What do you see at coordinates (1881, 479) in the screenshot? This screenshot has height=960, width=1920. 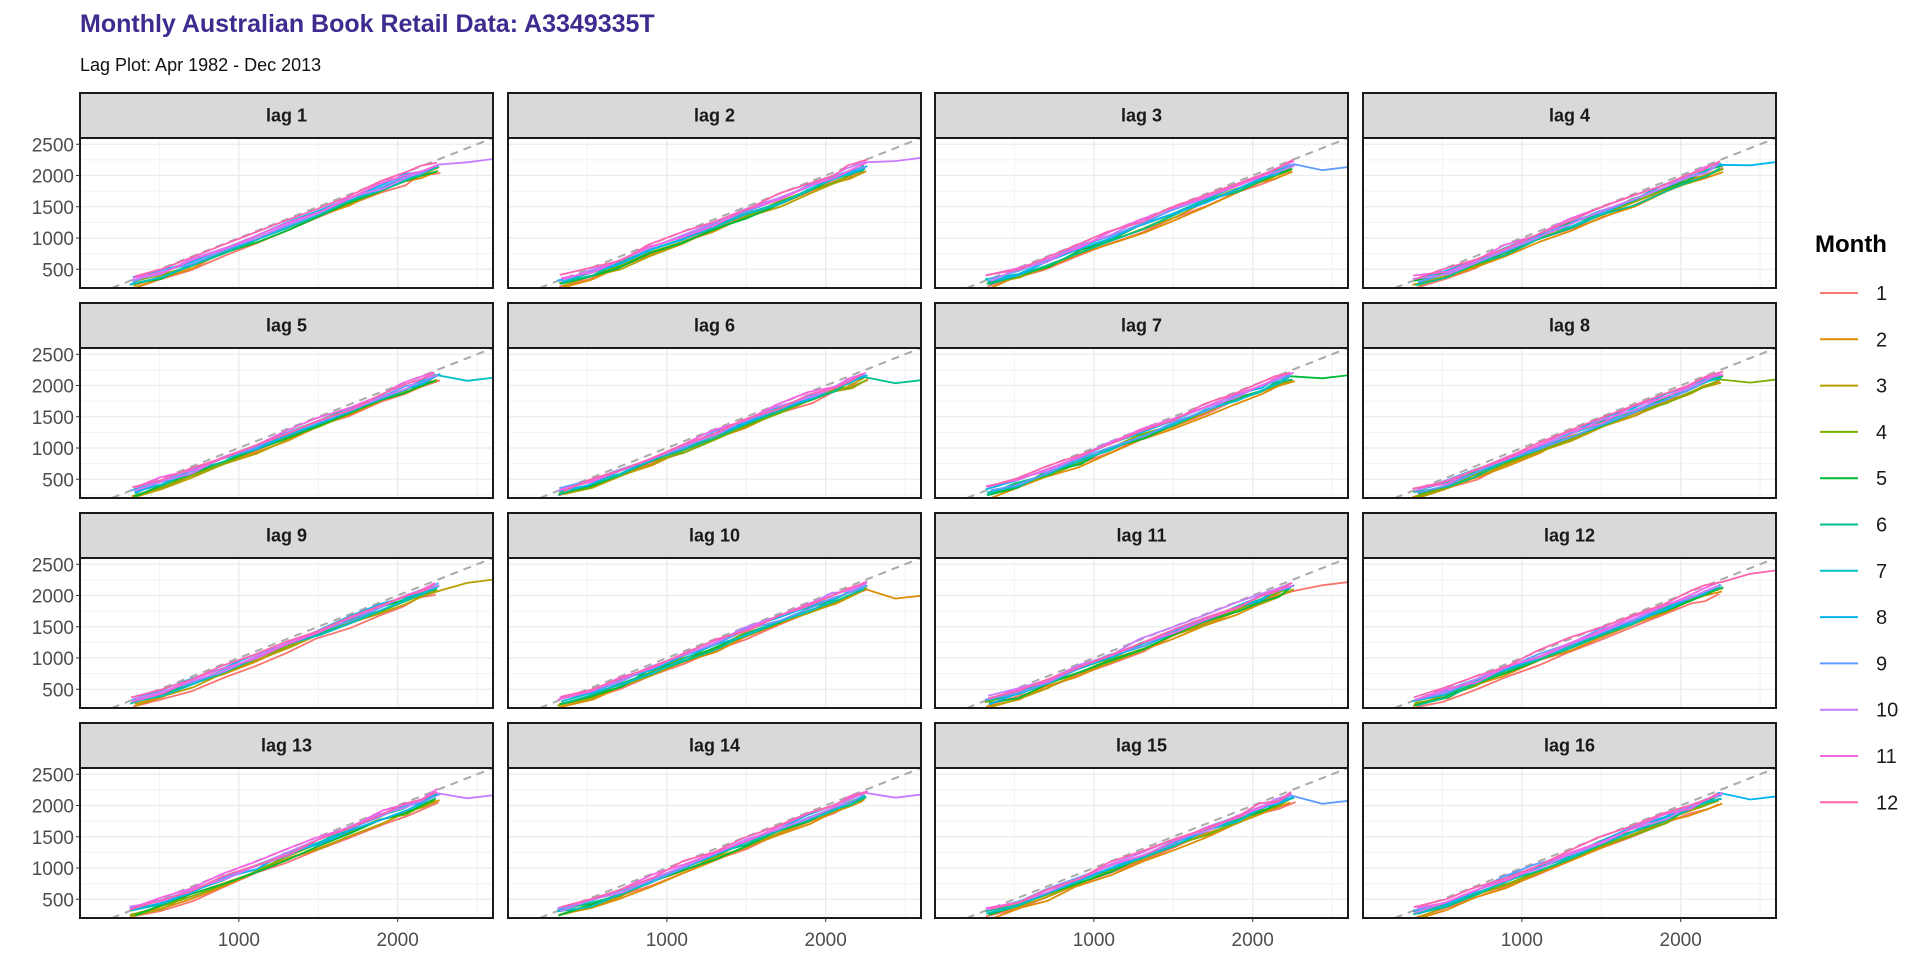 I see `legend-label: 5` at bounding box center [1881, 479].